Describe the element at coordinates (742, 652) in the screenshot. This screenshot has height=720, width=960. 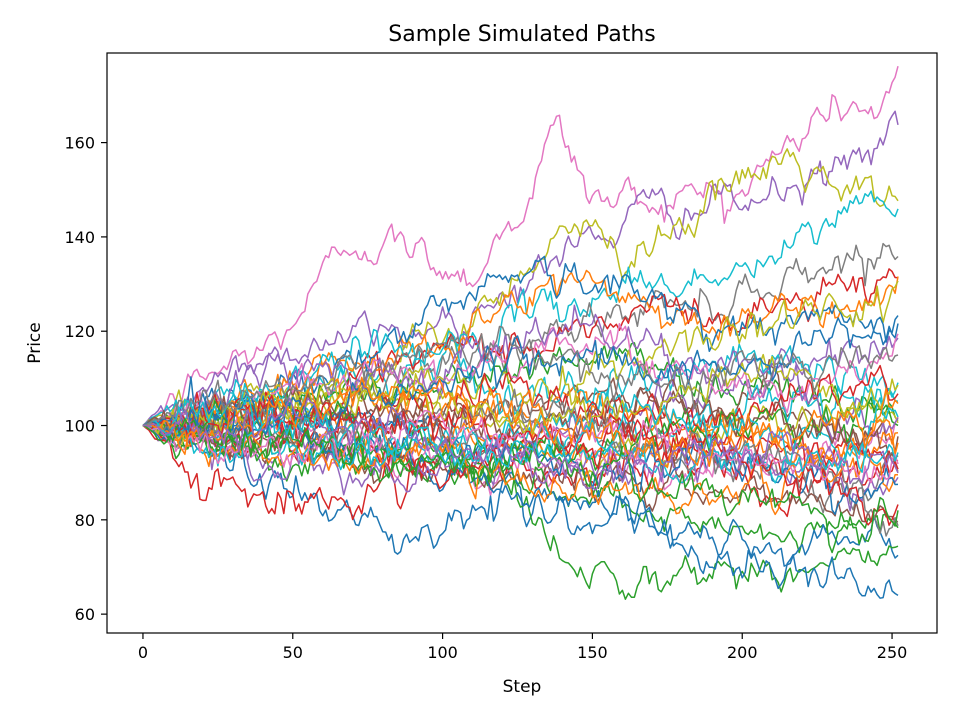
I see `x-tick-label: 200` at that location.